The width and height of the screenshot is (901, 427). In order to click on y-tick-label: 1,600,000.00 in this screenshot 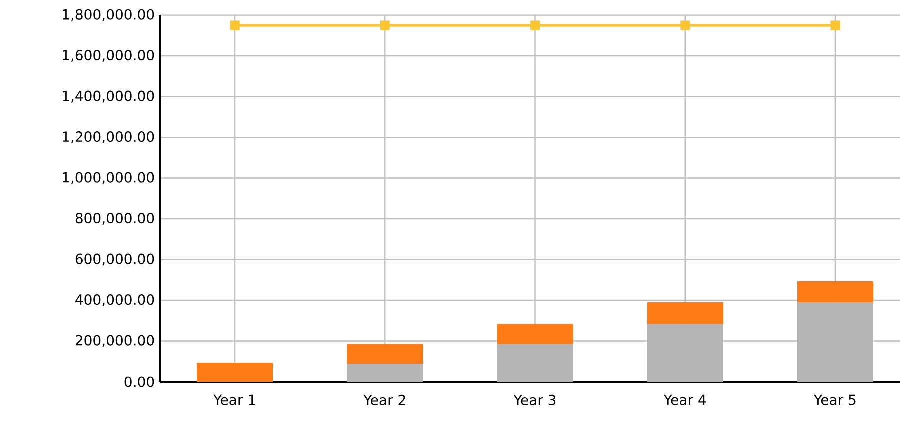, I will do `click(108, 56)`.